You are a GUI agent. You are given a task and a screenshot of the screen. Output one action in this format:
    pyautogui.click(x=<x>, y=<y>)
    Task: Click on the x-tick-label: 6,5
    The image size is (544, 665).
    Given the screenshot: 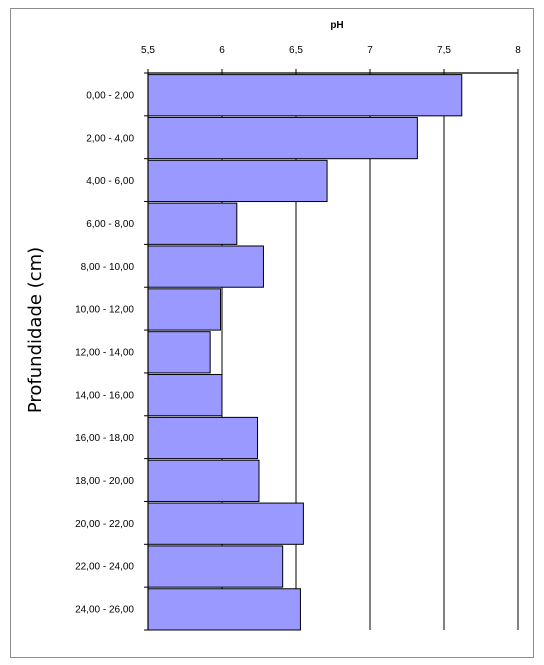 What is the action you would take?
    pyautogui.click(x=296, y=50)
    